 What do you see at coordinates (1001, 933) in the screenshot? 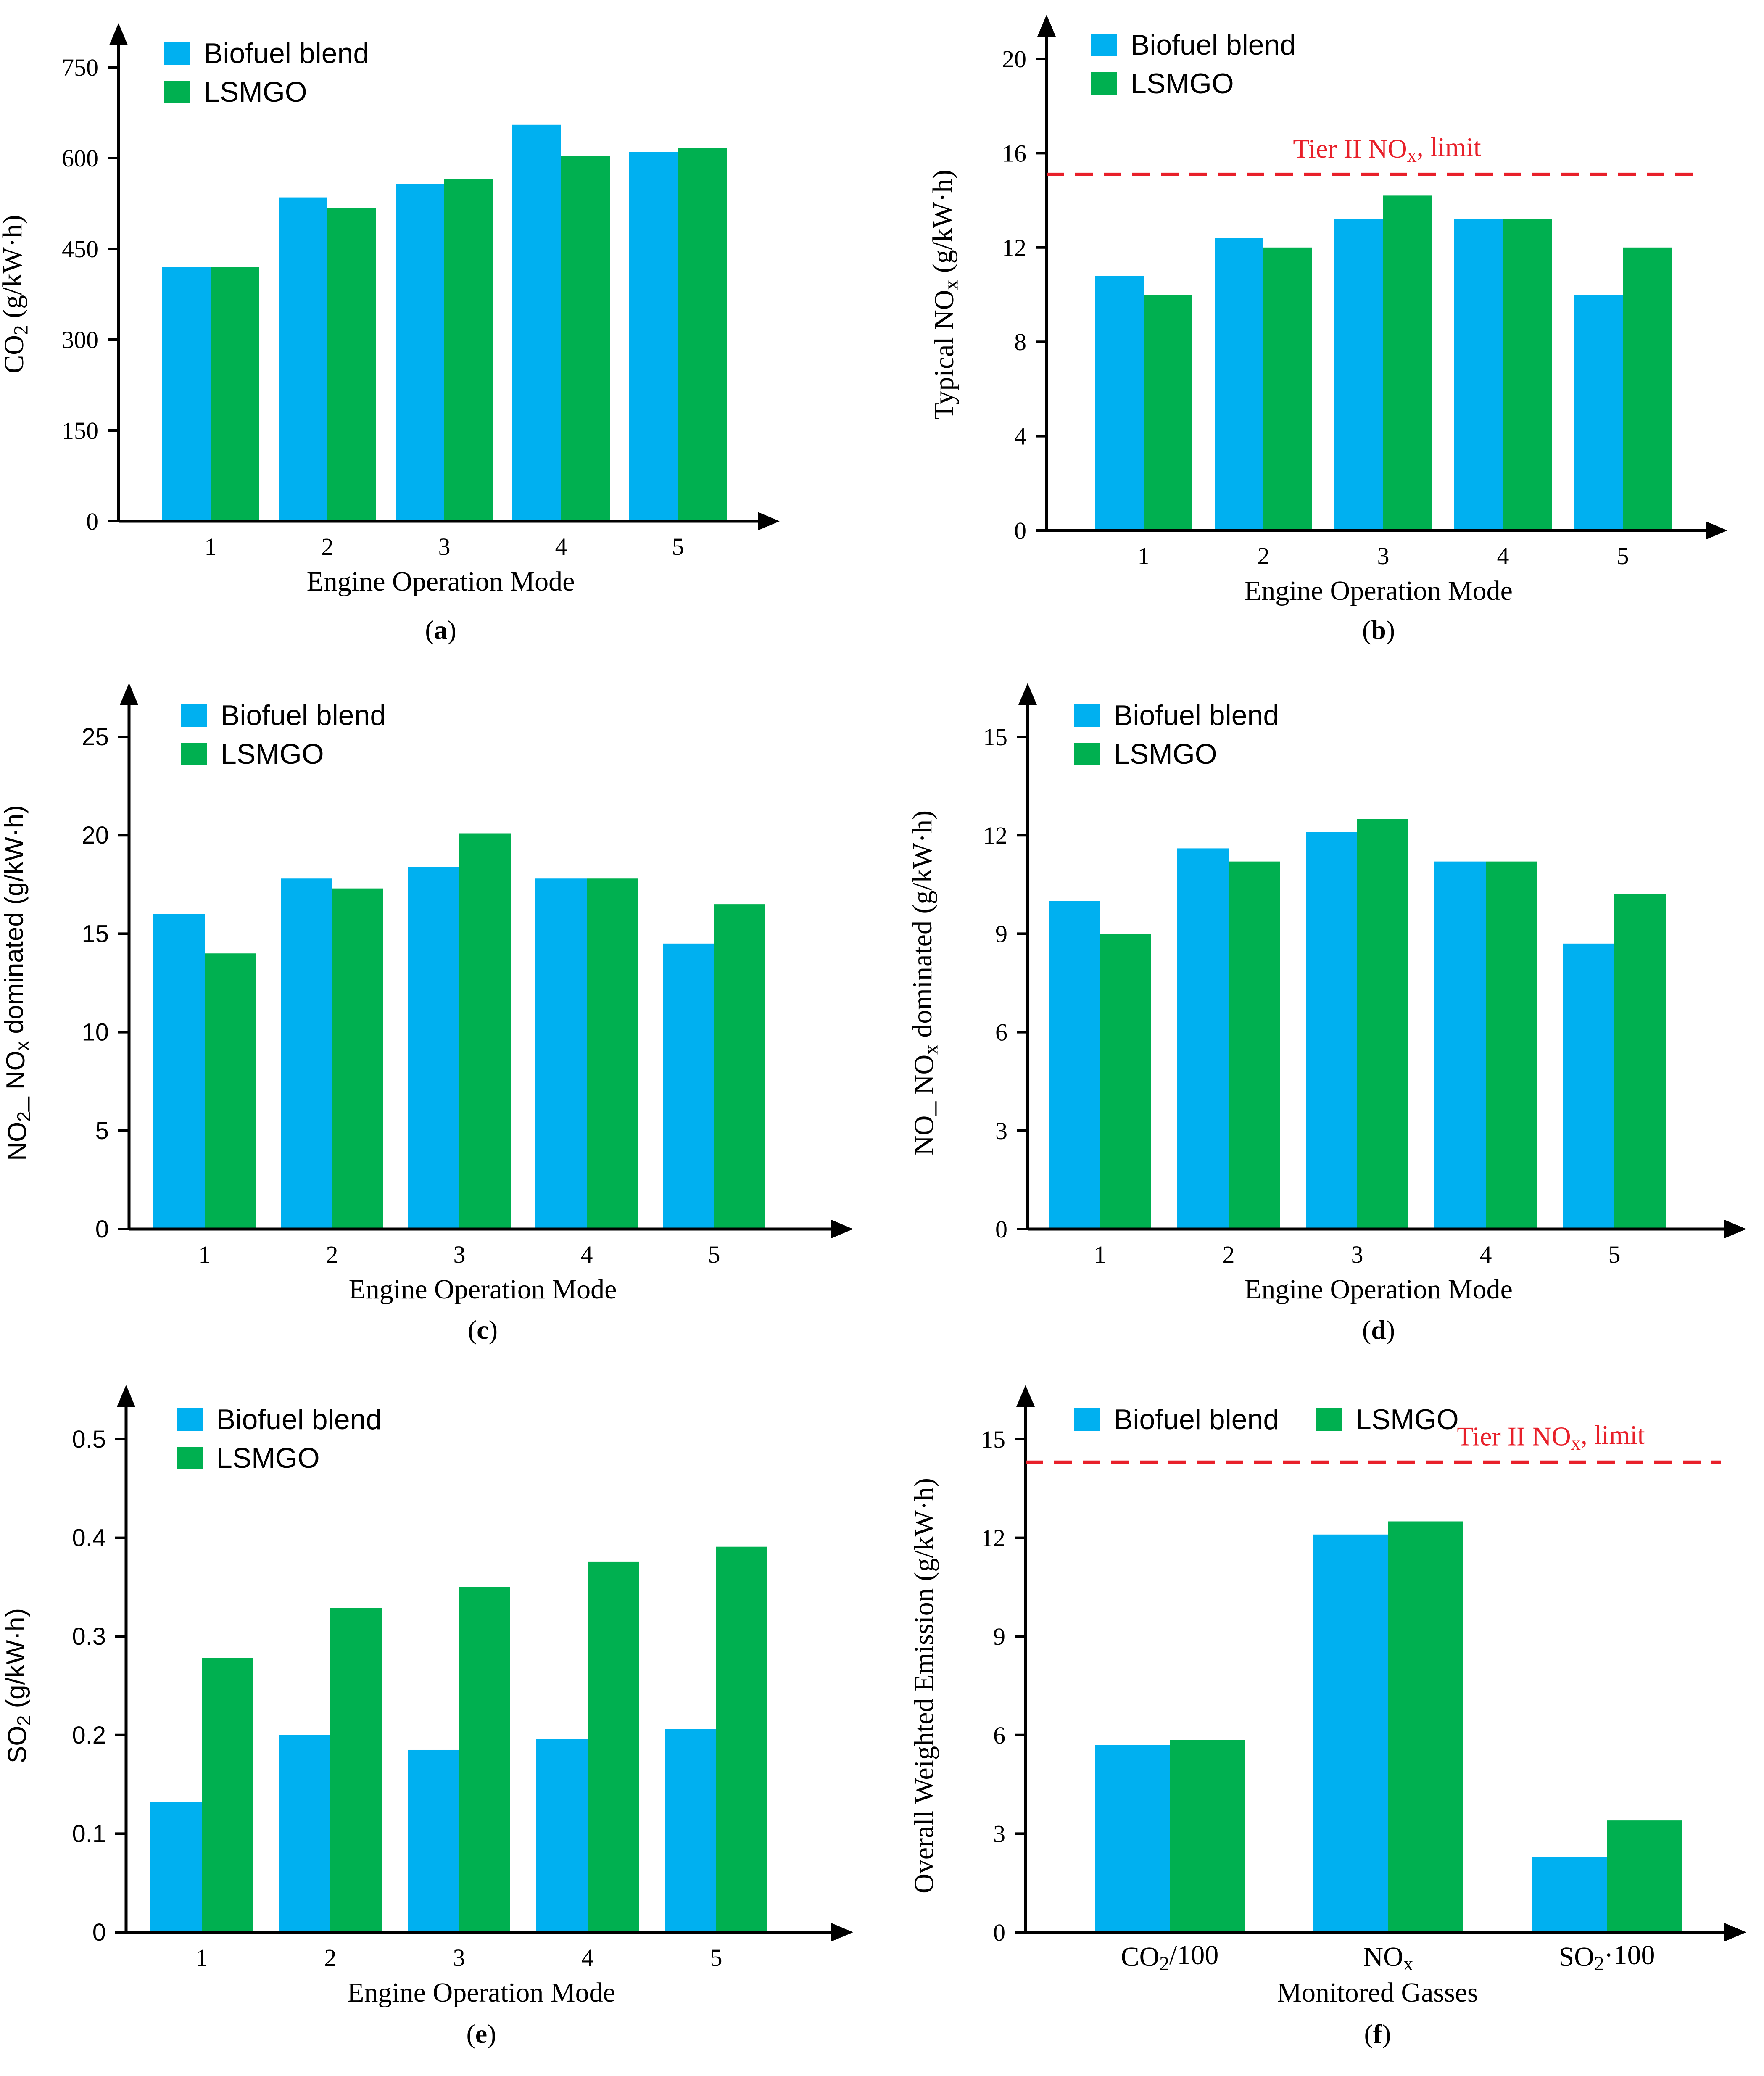
I see `y-tick-label: 9` at bounding box center [1001, 933].